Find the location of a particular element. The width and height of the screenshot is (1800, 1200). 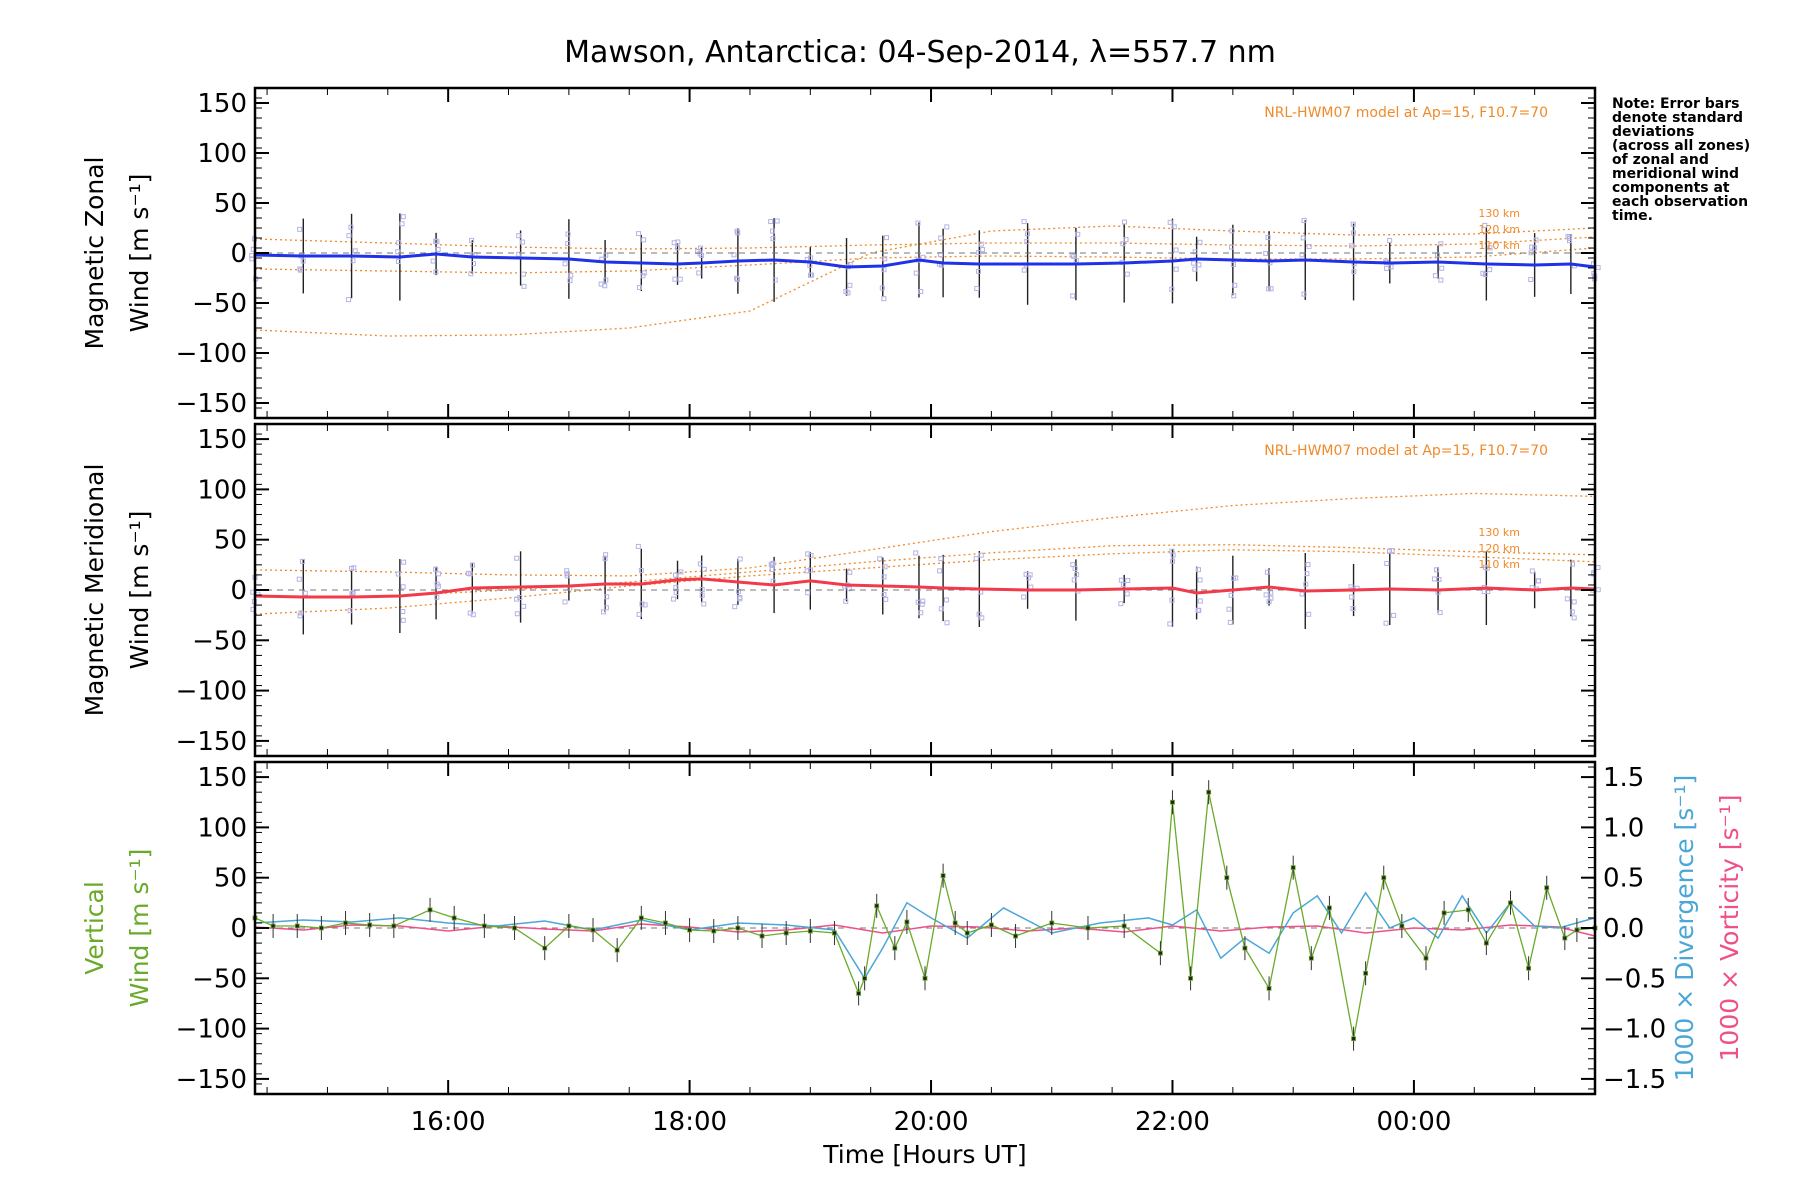

x-tick-label: 20:00 is located at coordinates (931, 1122).